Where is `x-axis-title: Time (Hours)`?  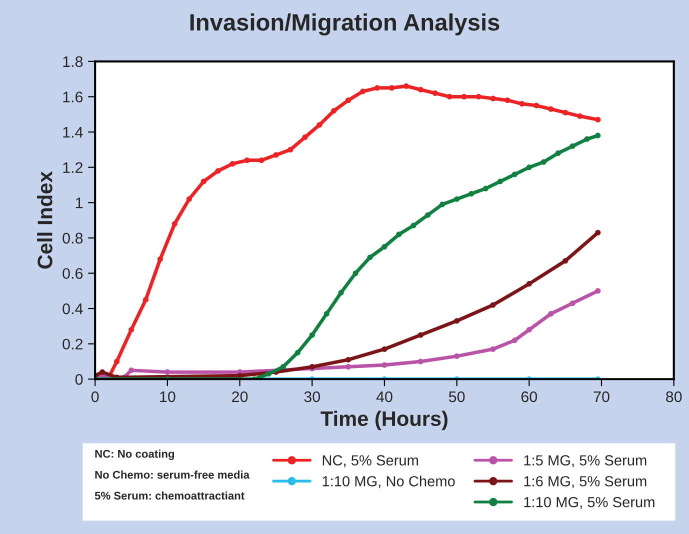 x-axis-title: Time (Hours) is located at coordinates (384, 420).